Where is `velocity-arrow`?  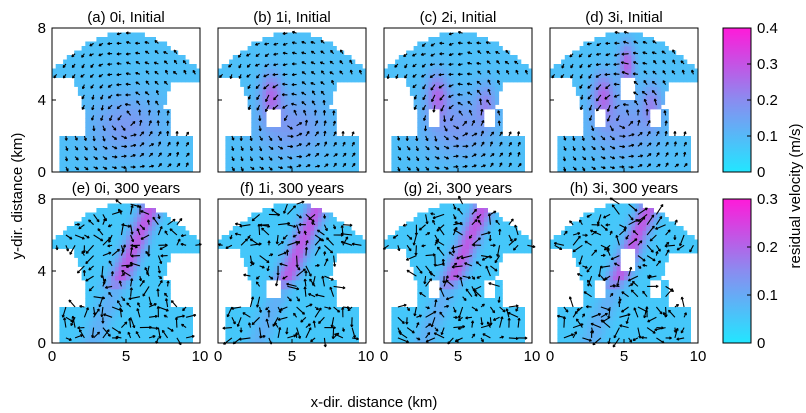 velocity-arrow is located at coordinates (267, 98).